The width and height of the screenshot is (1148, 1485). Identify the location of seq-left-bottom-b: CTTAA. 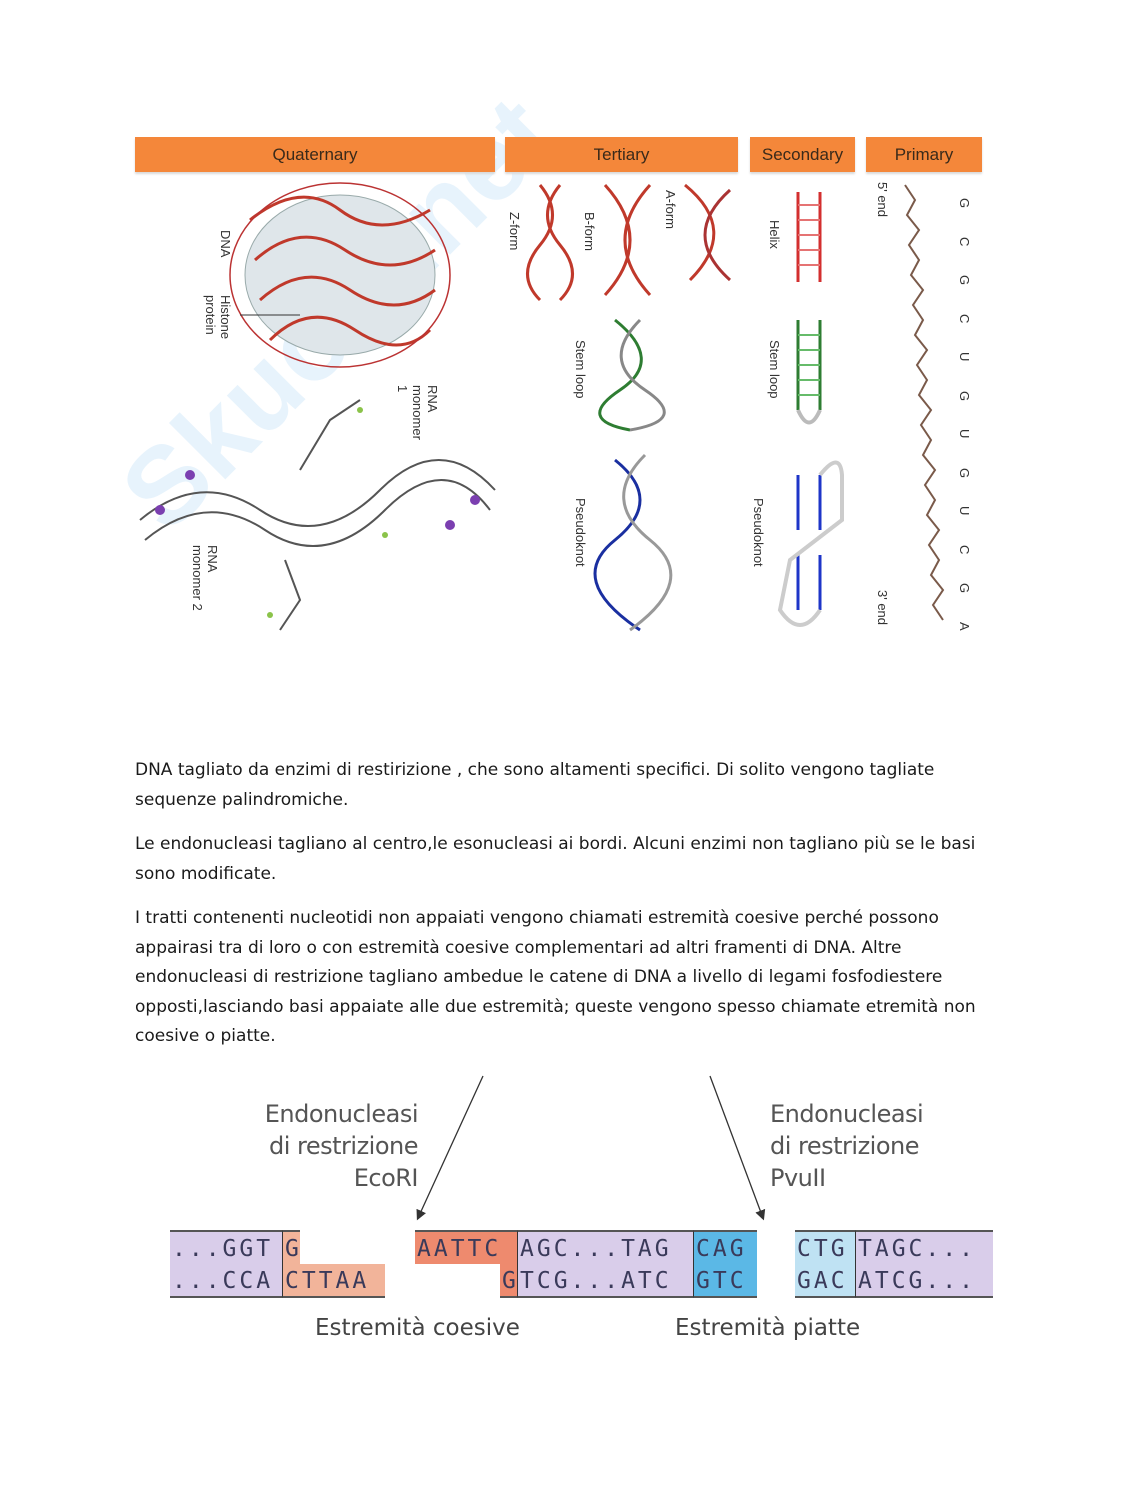
(333, 1281).